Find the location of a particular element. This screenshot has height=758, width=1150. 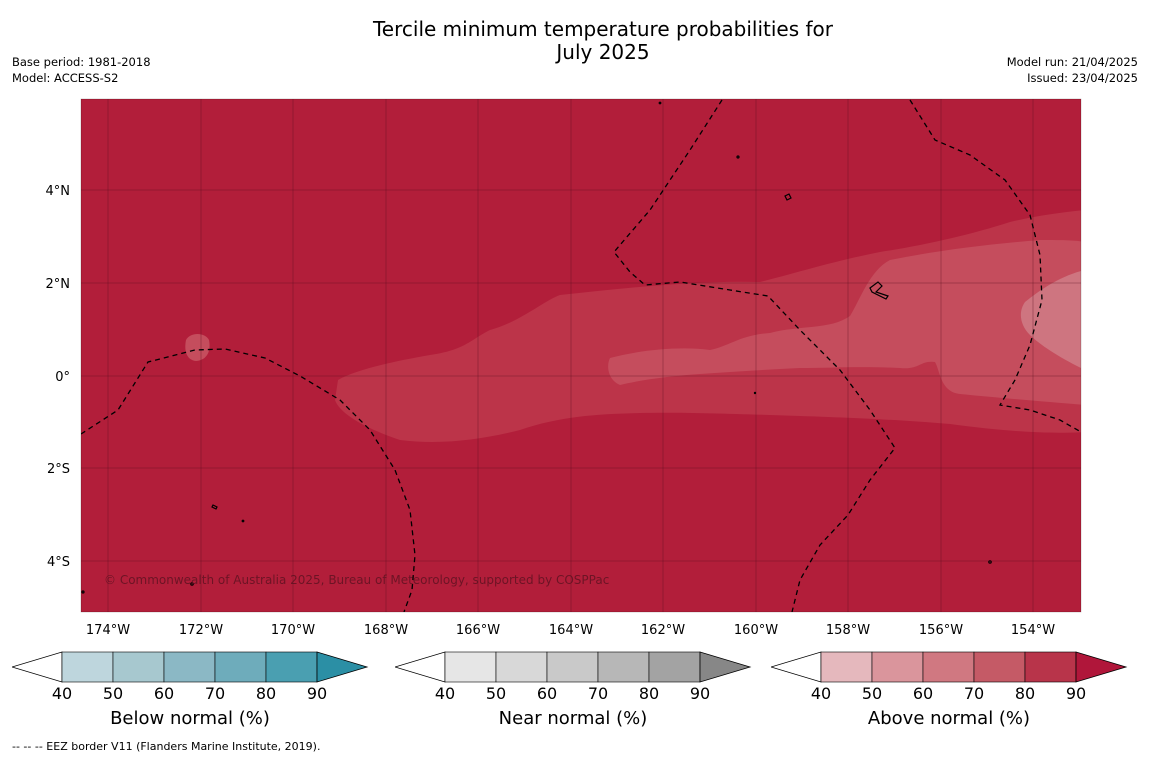

colorbar-near-normal: 40 50 60 70 80 90 Near normal (%) is located at coordinates (574, 689).